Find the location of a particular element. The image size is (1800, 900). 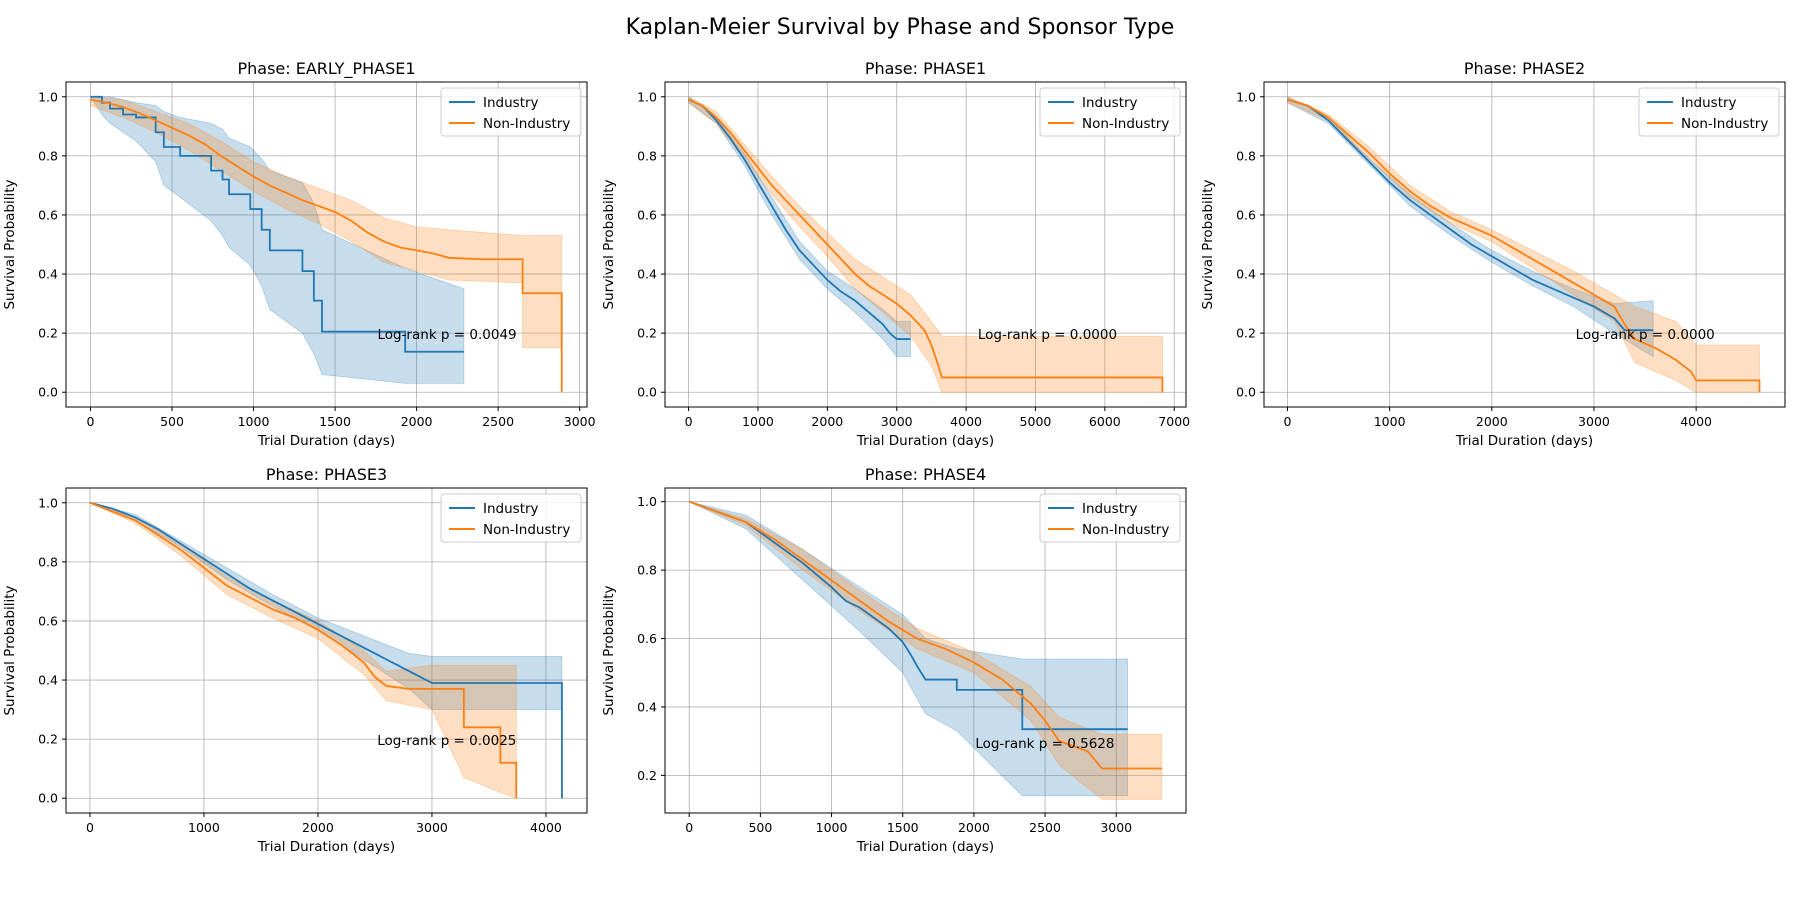

logrank-annotation: Log-rank p = 0.5628 is located at coordinates (1044, 744).